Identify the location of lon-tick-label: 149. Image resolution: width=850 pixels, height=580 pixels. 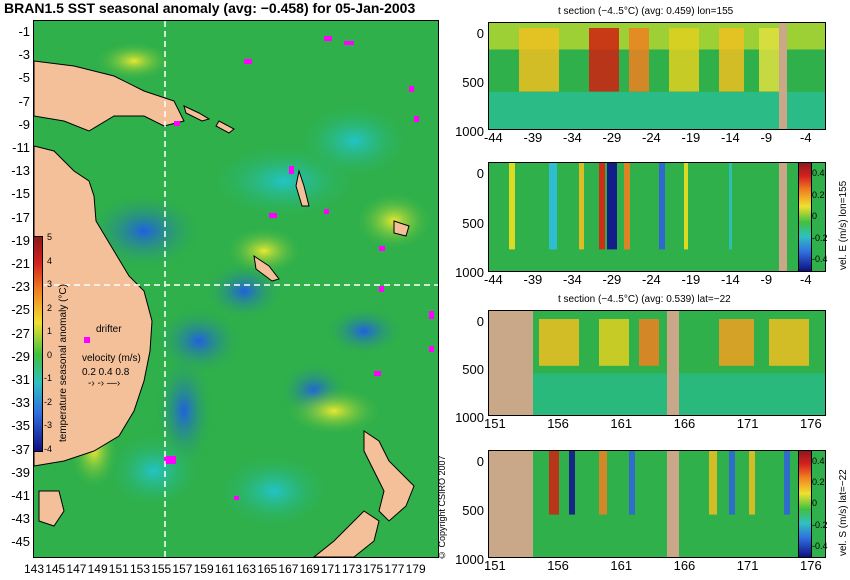
(97, 569).